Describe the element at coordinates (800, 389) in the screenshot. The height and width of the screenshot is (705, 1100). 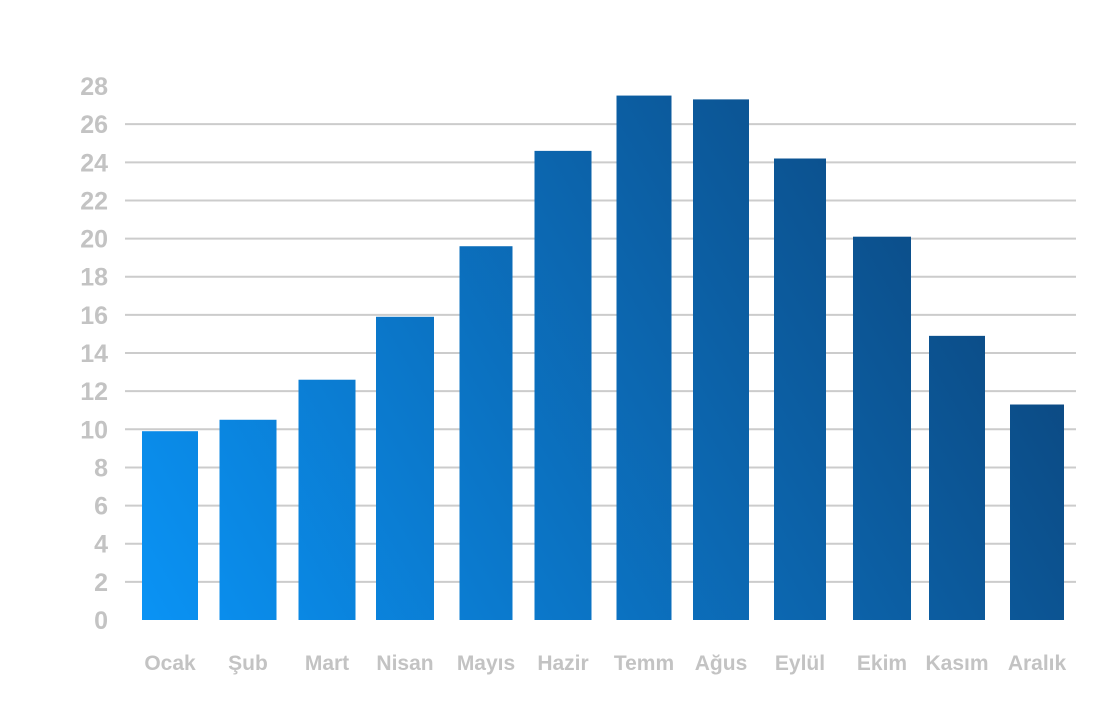
I see `bar-Eylül` at that location.